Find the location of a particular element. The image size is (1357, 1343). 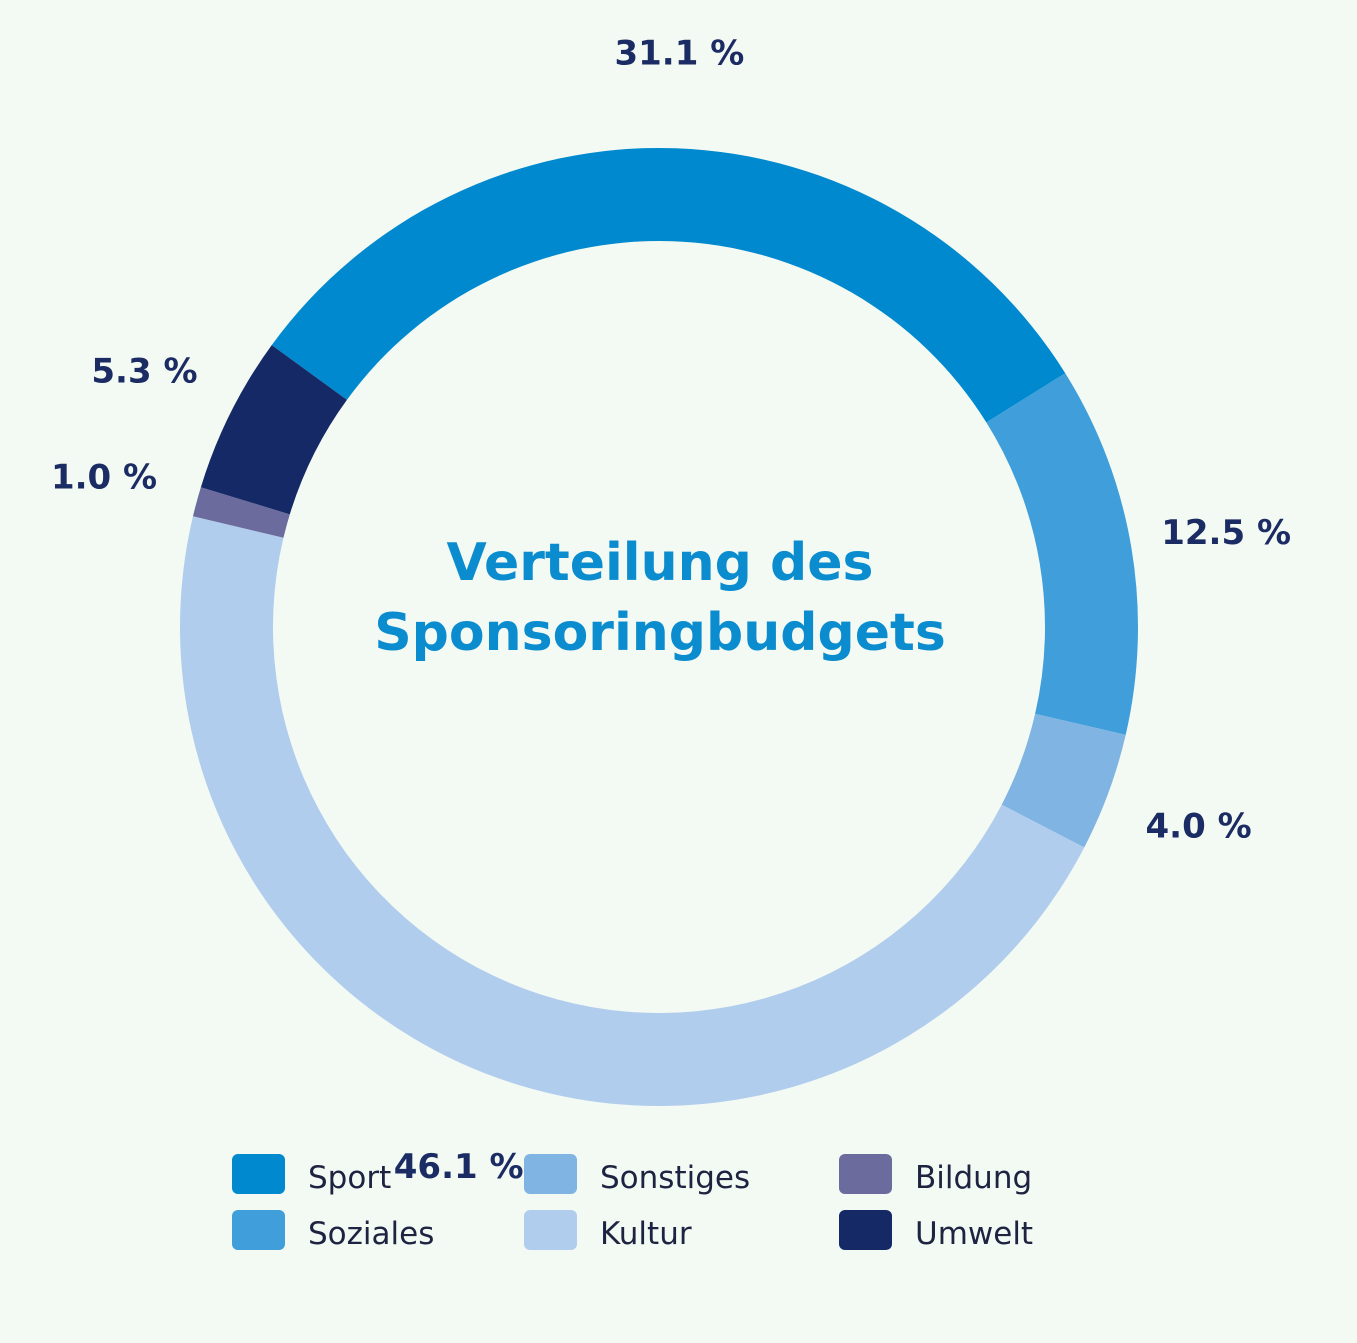

slice-soziales is located at coordinates (1062, 554).